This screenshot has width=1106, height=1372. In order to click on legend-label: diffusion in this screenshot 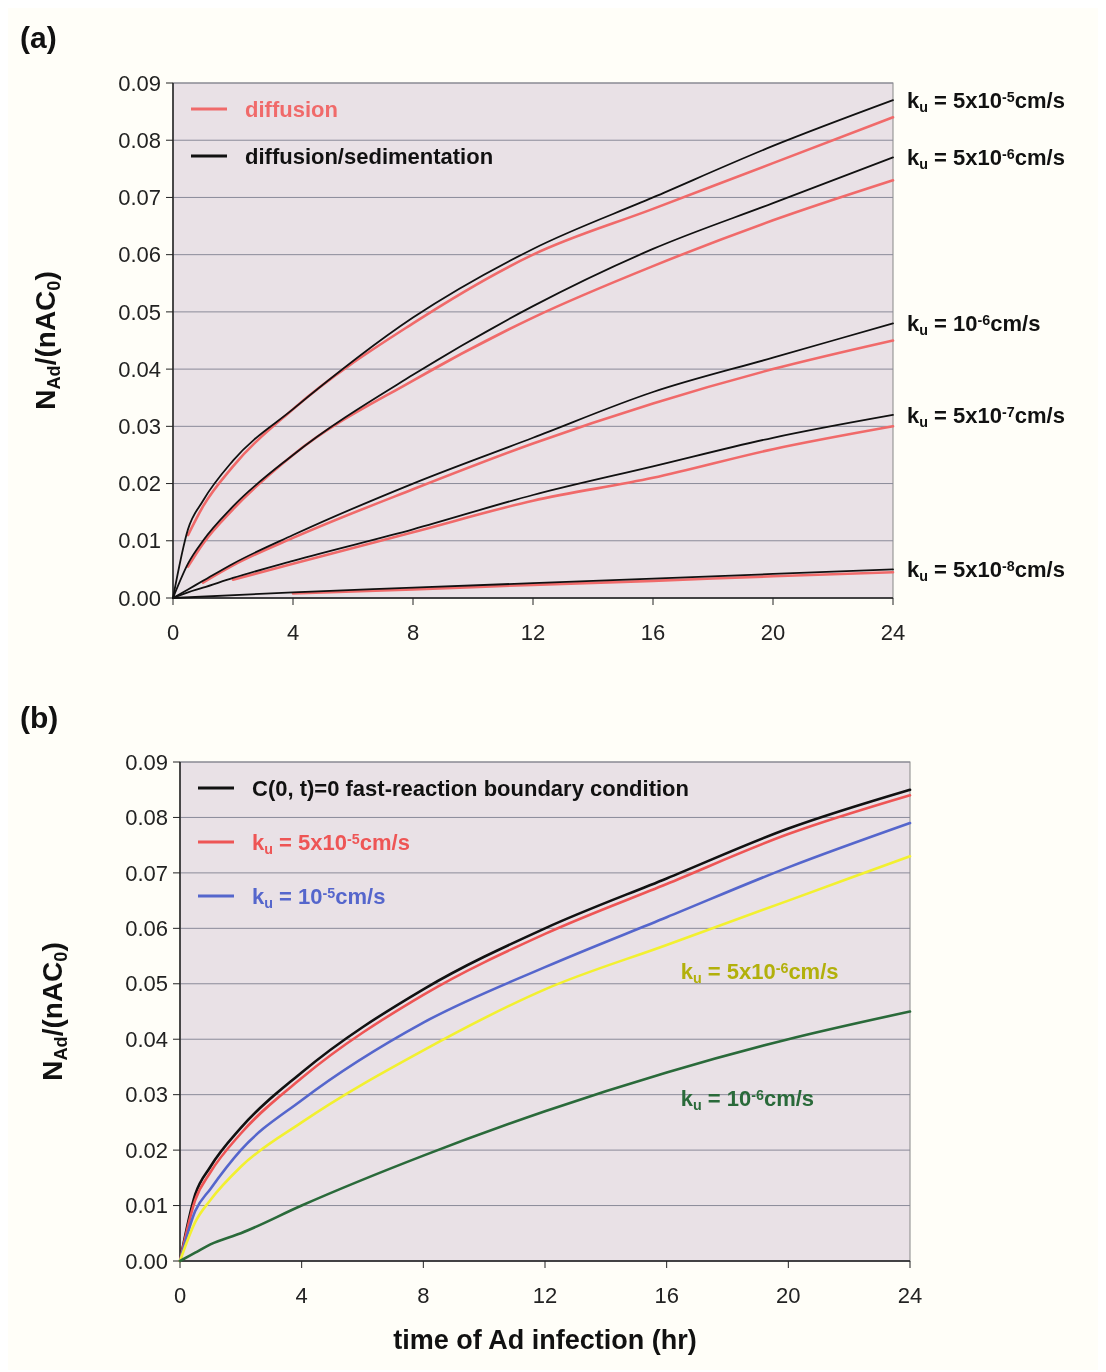, I will do `click(291, 109)`.